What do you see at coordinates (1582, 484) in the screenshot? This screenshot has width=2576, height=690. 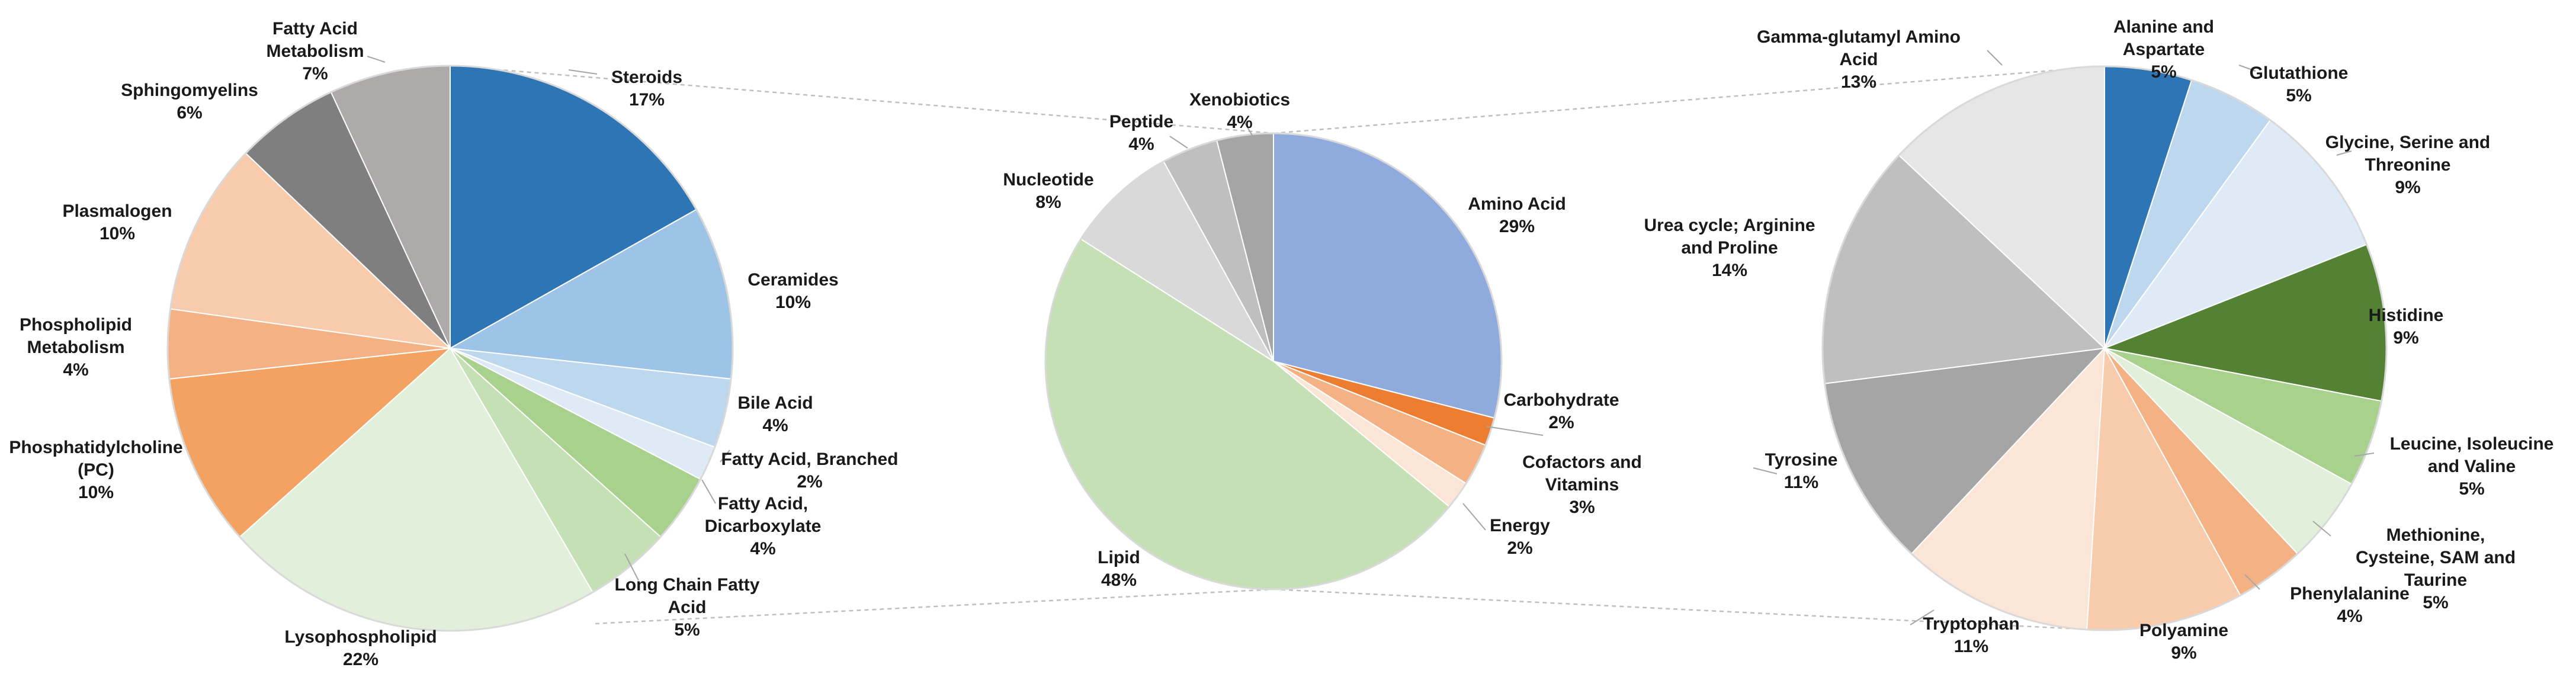 I see `slice-label-cofactors-and-vitamins: Cofactors and Vitamins 3%` at bounding box center [1582, 484].